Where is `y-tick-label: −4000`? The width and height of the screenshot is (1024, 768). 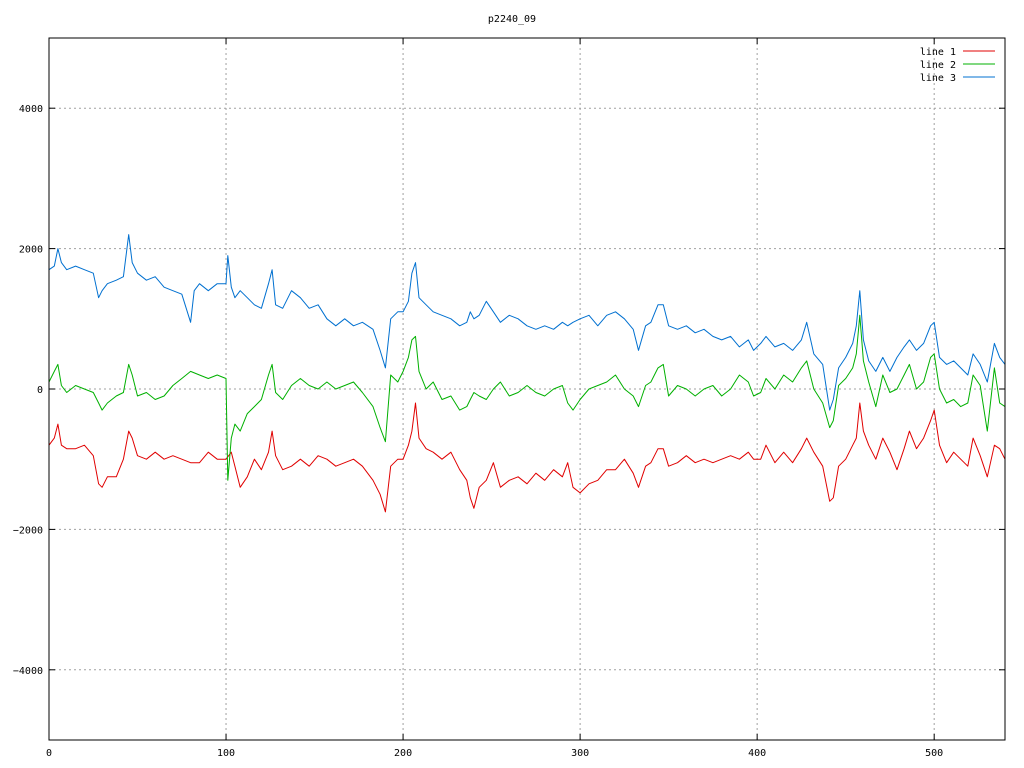
y-tick-label: −4000 is located at coordinates (28, 671).